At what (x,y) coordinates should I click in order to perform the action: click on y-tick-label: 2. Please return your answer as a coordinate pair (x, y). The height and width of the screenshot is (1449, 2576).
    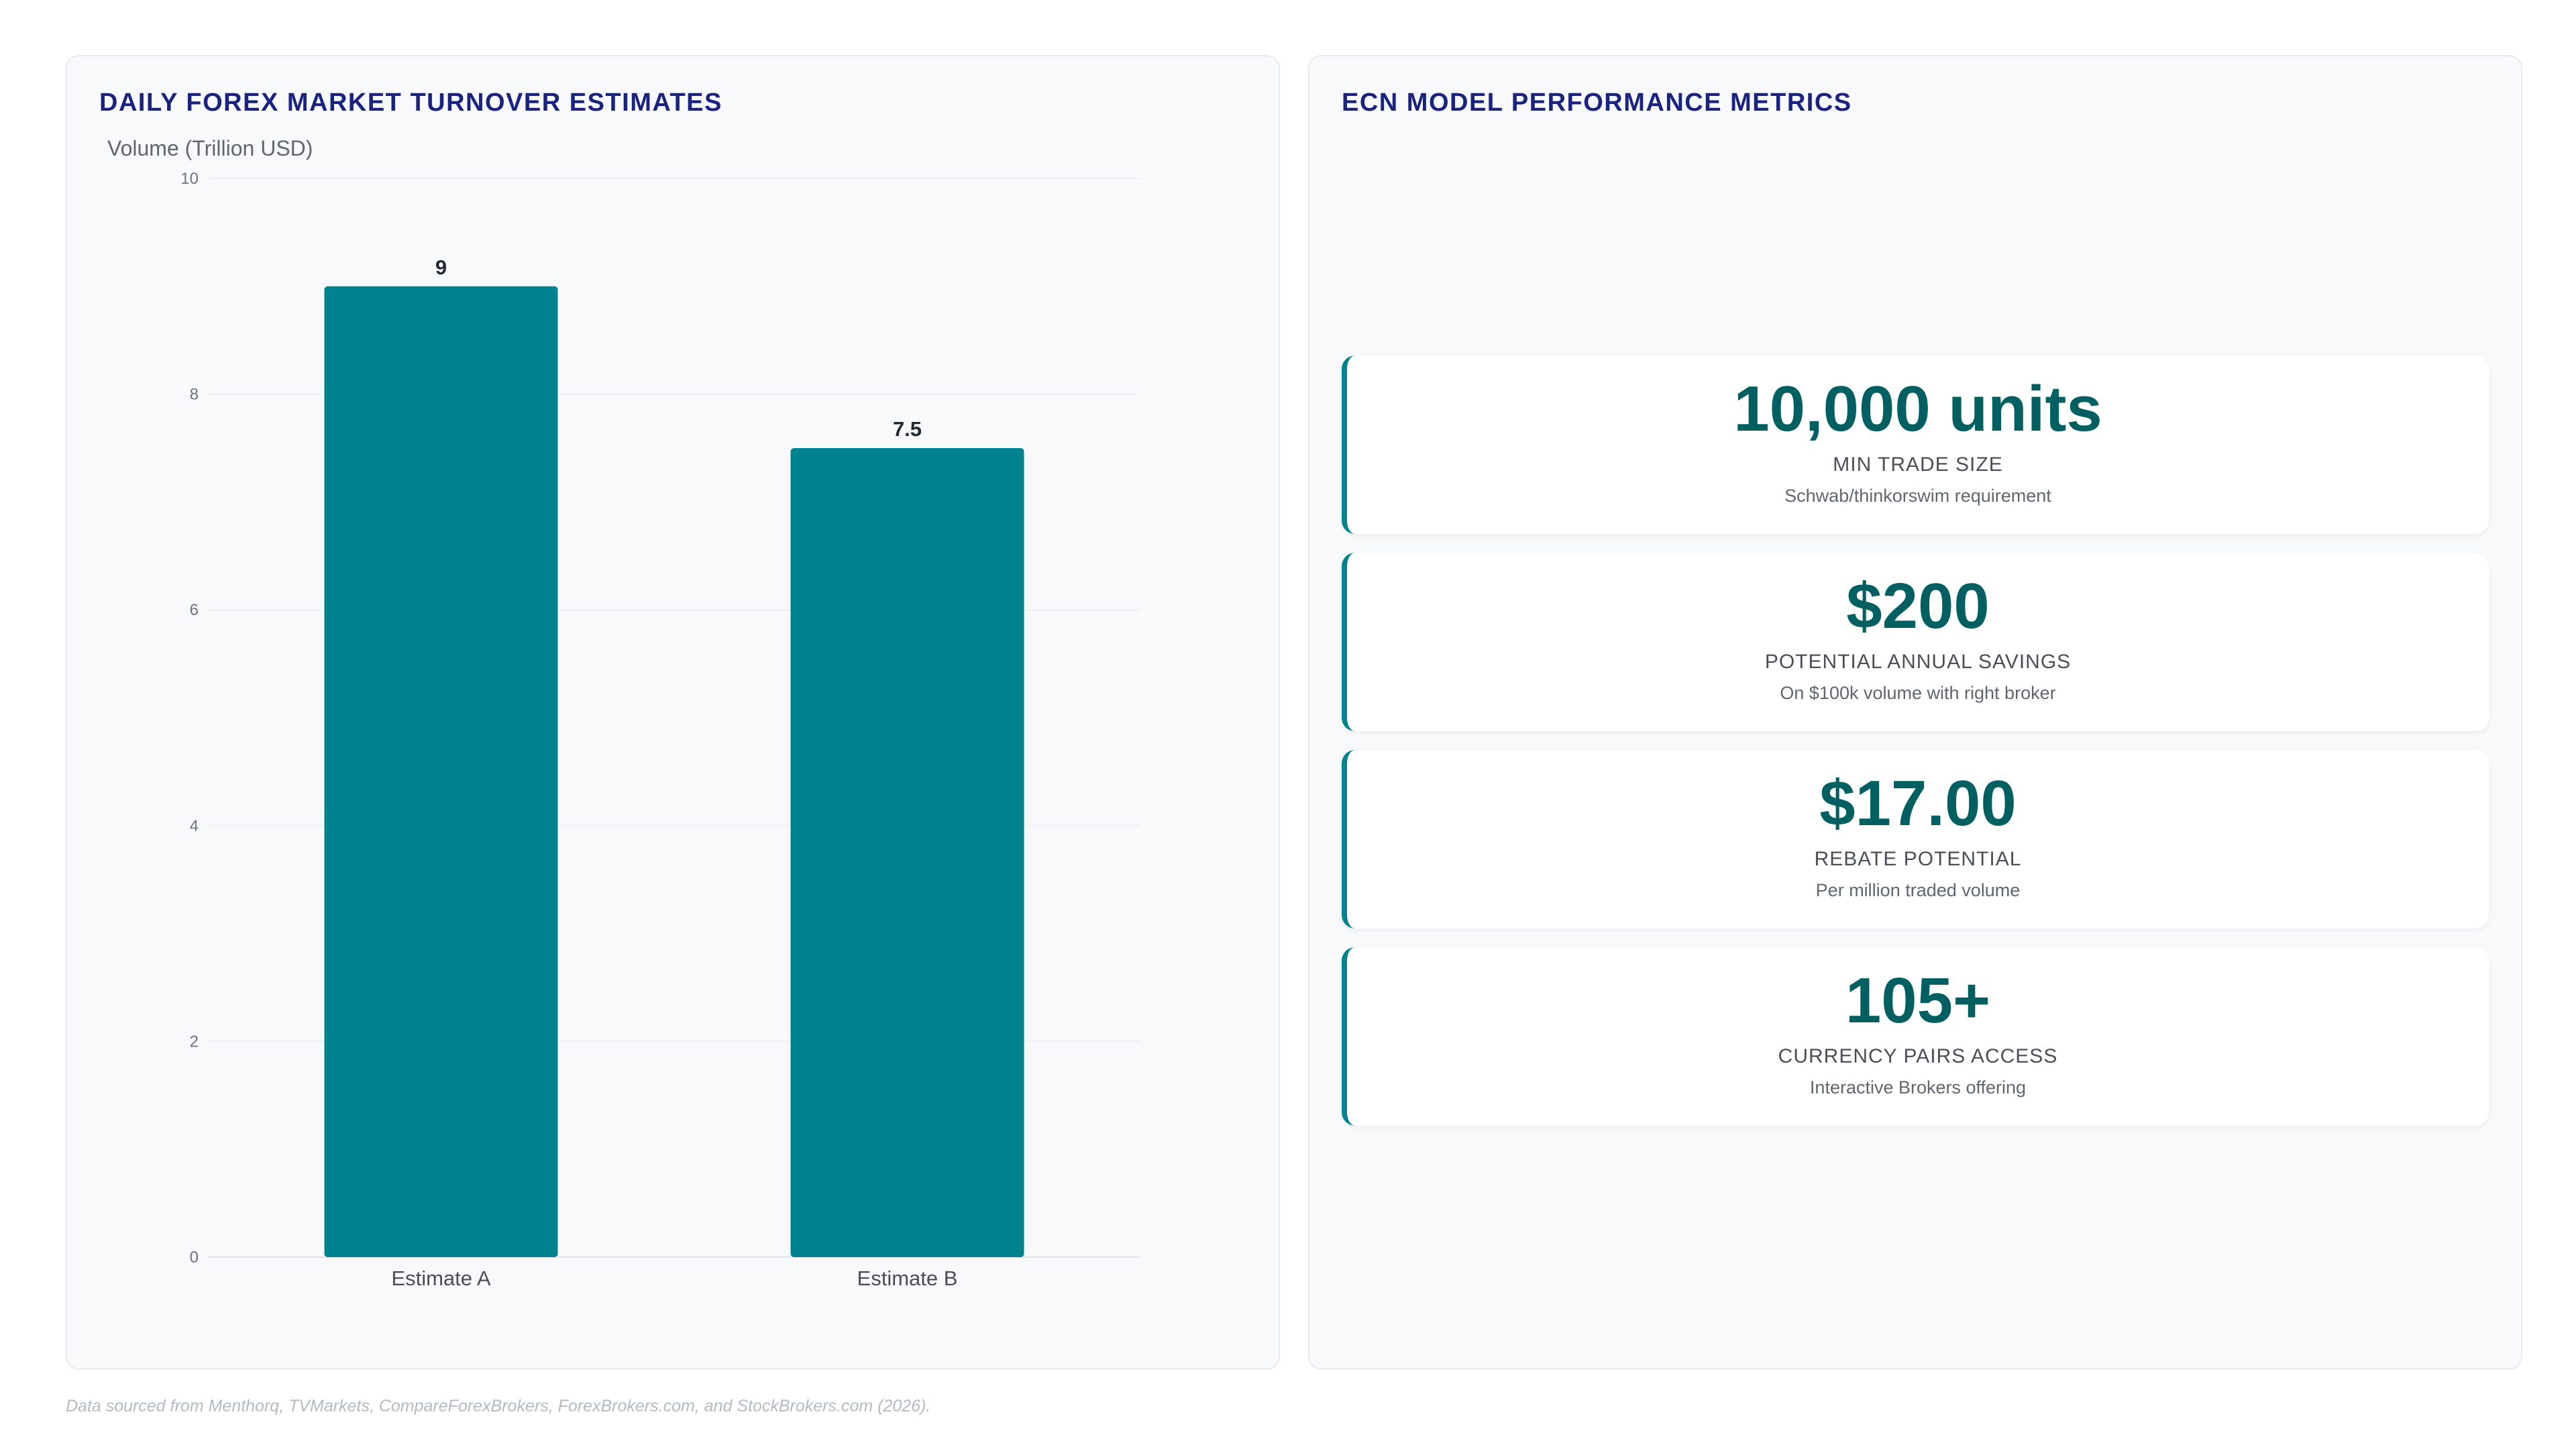
    Looking at the image, I should click on (194, 1041).